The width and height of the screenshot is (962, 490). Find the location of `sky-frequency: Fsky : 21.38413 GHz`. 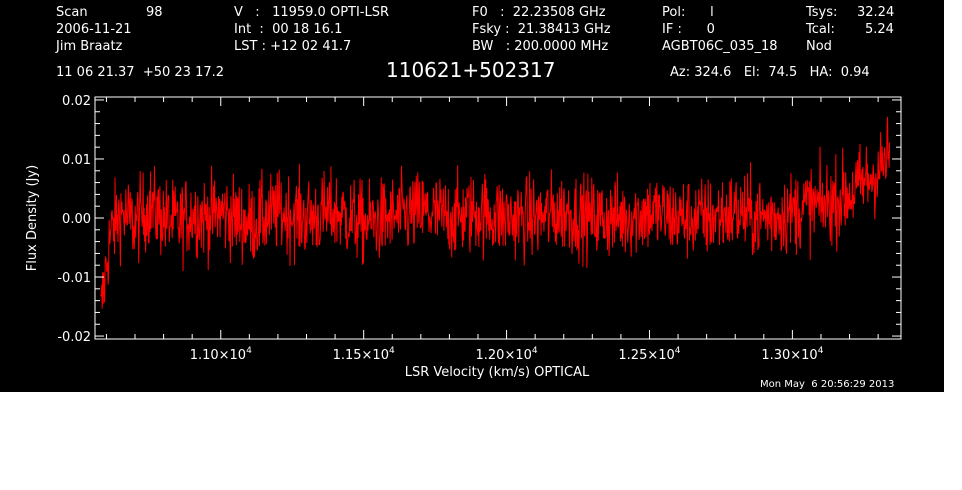

sky-frequency: Fsky : 21.38413 GHz is located at coordinates (541, 29).